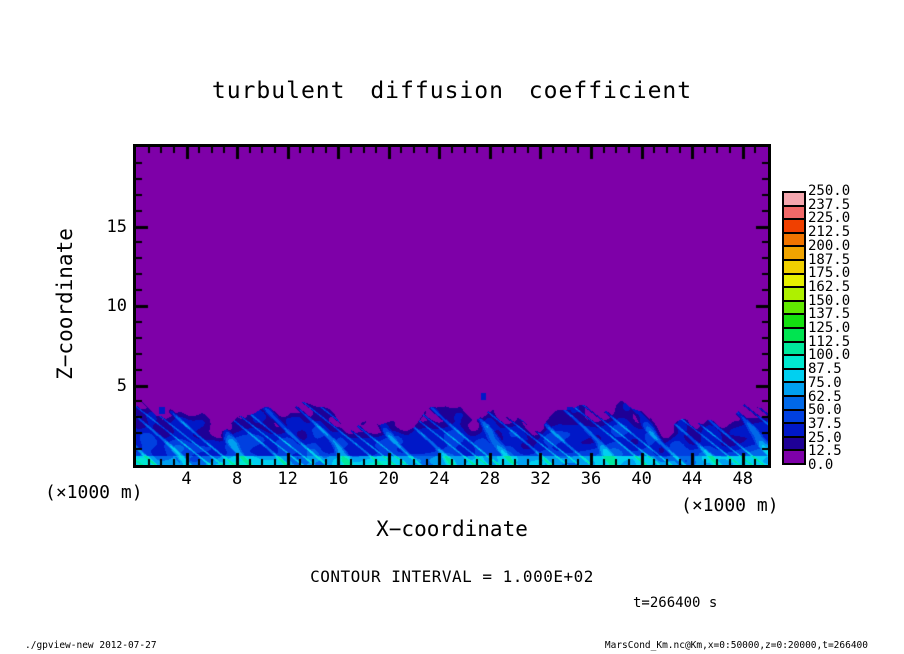  What do you see at coordinates (829, 191) in the screenshot?
I see `colorbar-tick-label: 250.0` at bounding box center [829, 191].